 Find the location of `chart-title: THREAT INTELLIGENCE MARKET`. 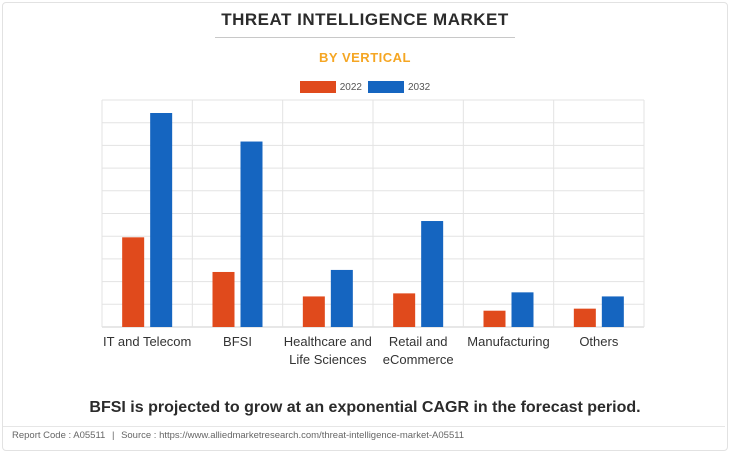

chart-title: THREAT INTELLIGENCE MARKET is located at coordinates (365, 19).